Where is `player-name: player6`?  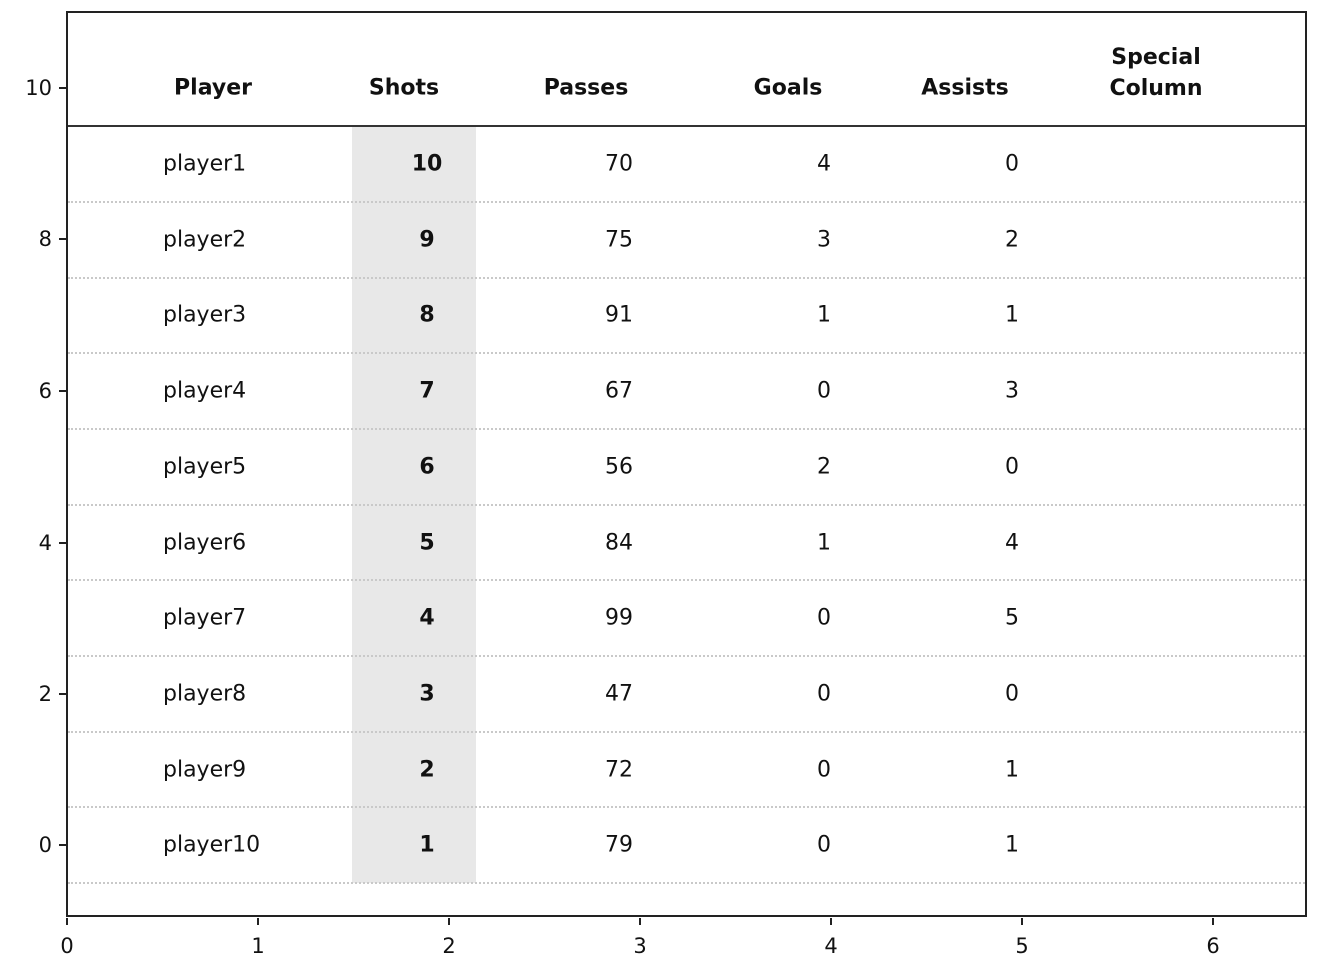
player-name: player6 is located at coordinates (205, 543).